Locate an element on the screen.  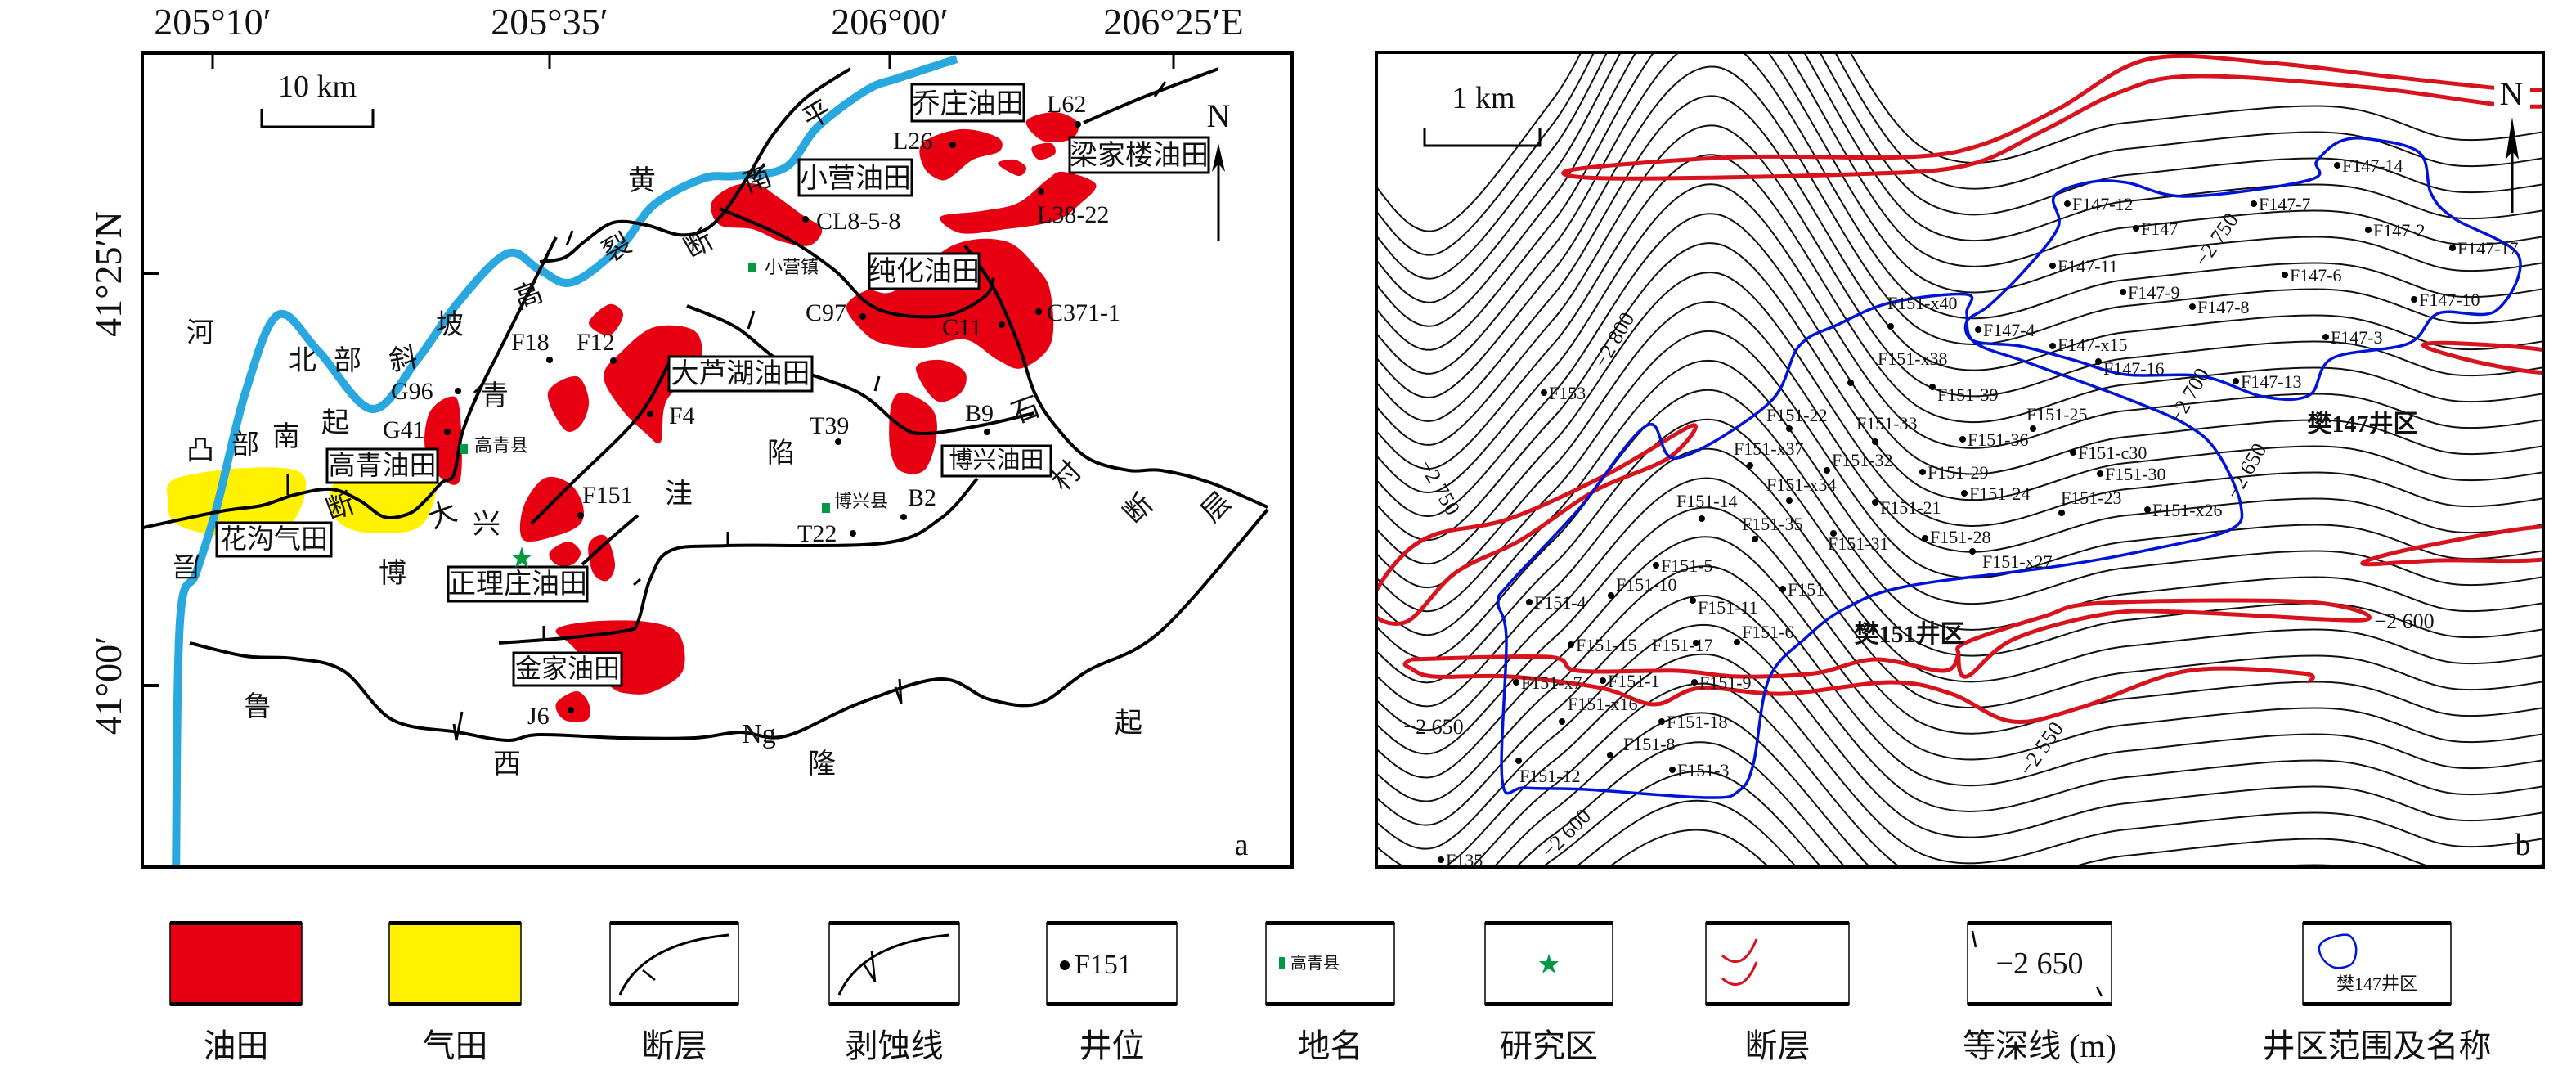
legend-item: 气田 is located at coordinates (455, 993).